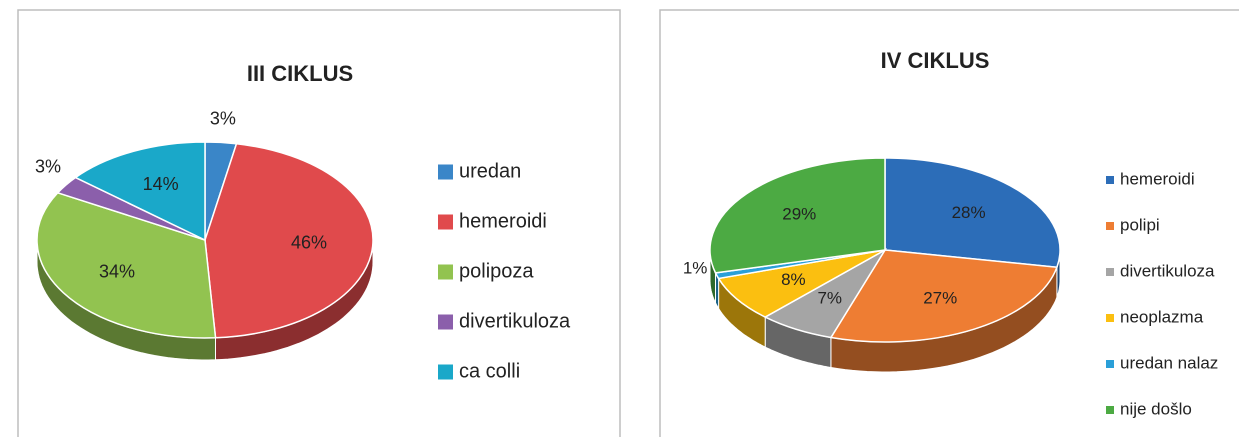 The image size is (1239, 437). What do you see at coordinates (829, 298) in the screenshot?
I see `value-label: 7%` at bounding box center [829, 298].